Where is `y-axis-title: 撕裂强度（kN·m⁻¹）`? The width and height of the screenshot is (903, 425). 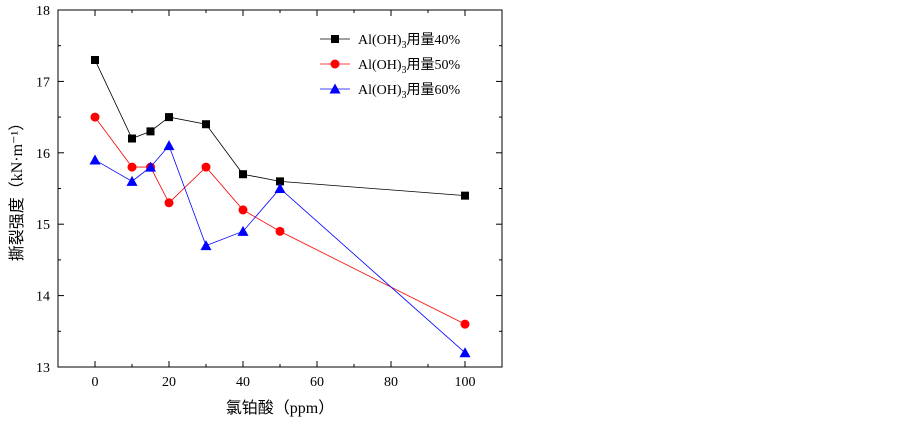 y-axis-title: 撕裂强度（kN·m⁻¹） is located at coordinates (17, 188).